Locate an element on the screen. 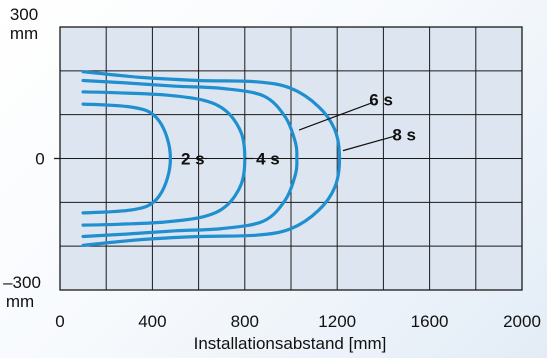  x-tick-label: 0 is located at coordinates (59, 321).